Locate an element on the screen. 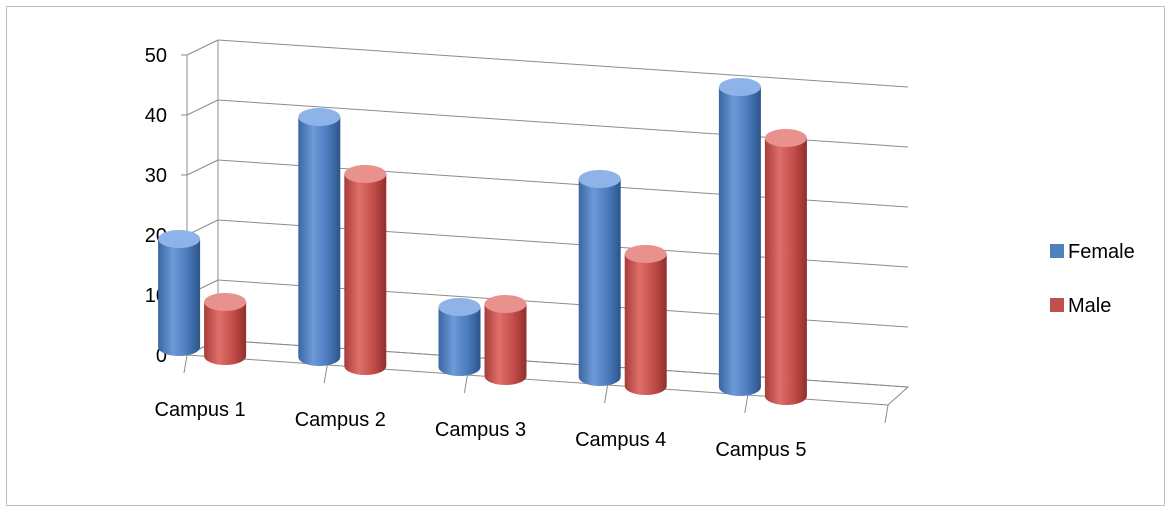 The height and width of the screenshot is (513, 1169). x-tick-label: Campus 5 is located at coordinates (760, 450).